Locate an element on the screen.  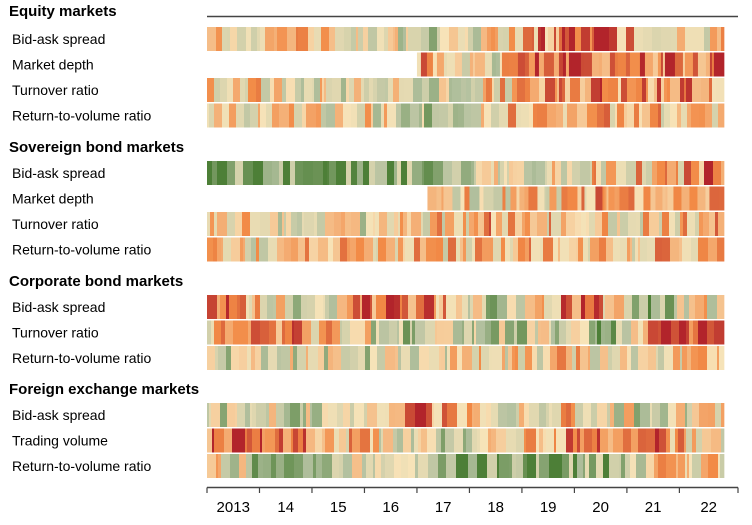
row-label: Bid-ask spread is located at coordinates (58, 173).